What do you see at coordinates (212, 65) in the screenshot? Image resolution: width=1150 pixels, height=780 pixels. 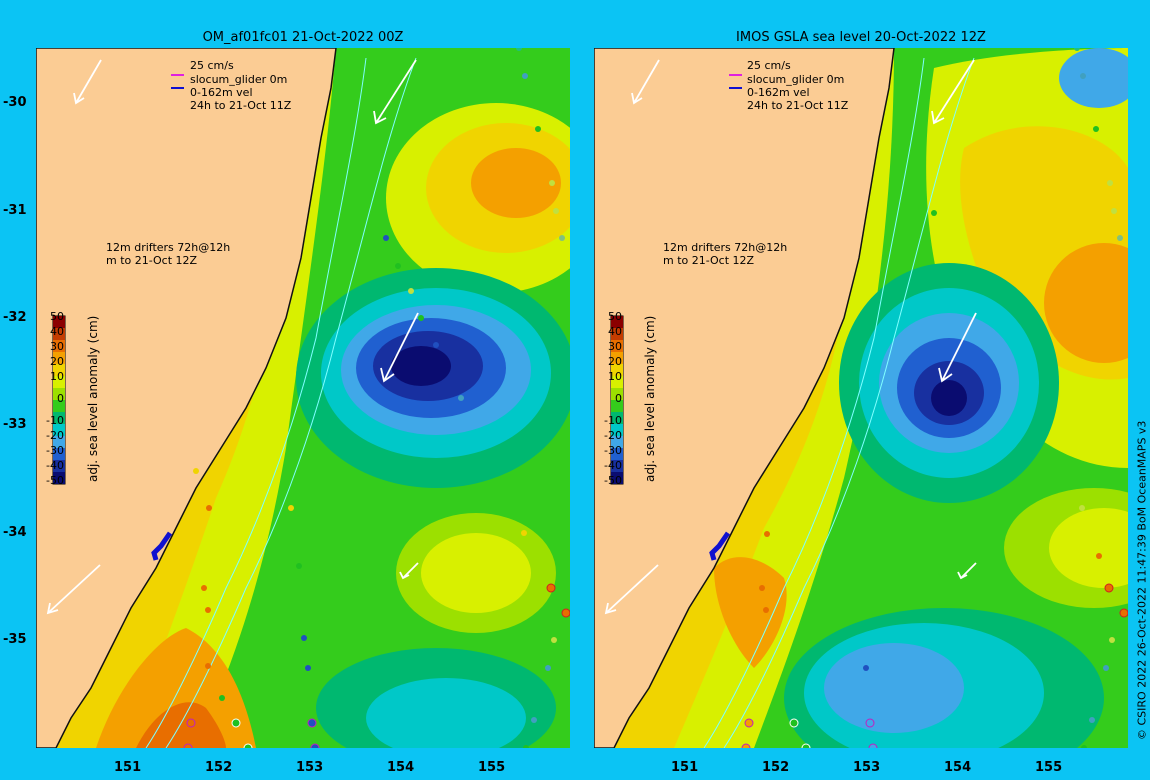 I see `legend-scale-left: 25 cm/s` at bounding box center [212, 65].